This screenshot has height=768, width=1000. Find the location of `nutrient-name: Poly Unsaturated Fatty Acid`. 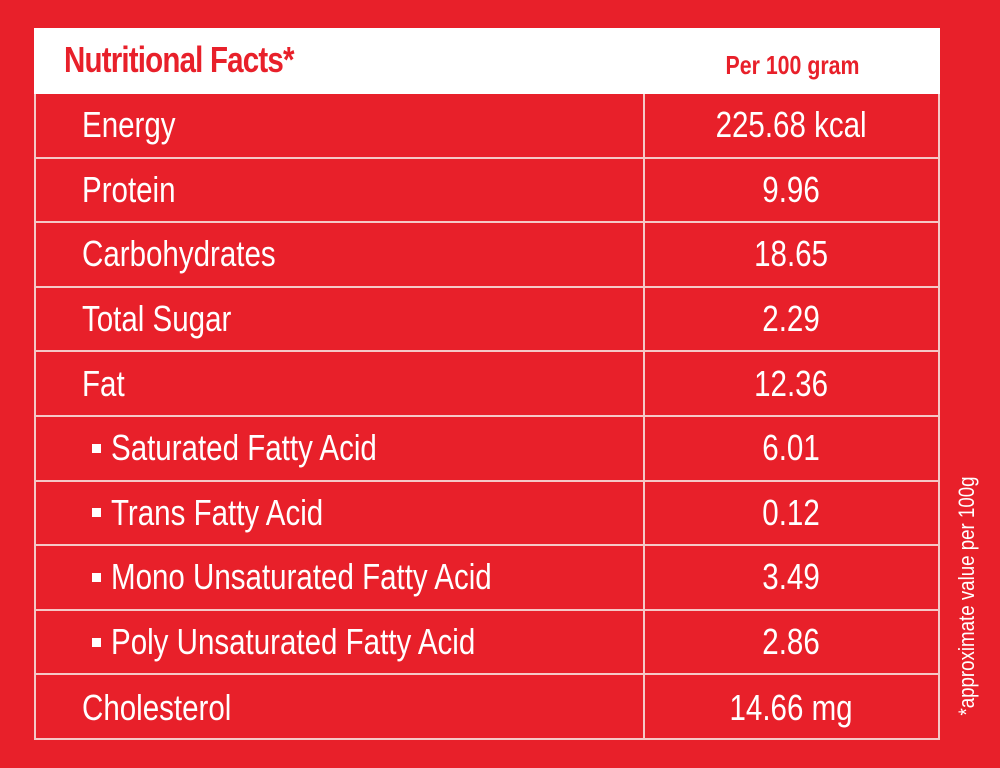

nutrient-name: Poly Unsaturated Fatty Acid is located at coordinates (293, 642).